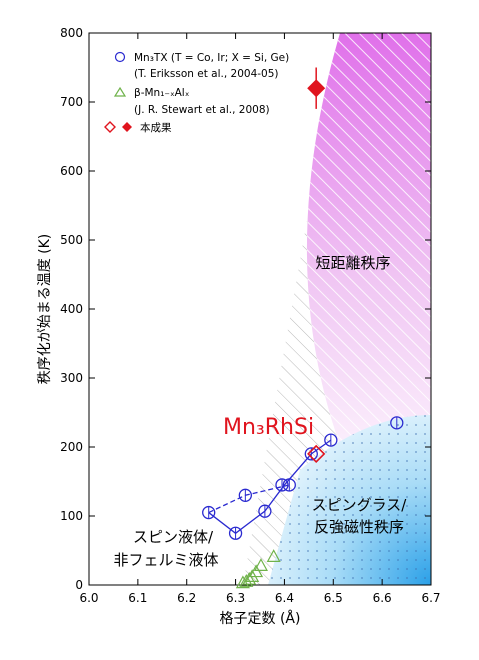 The width and height of the screenshot is (479, 660). I want to click on x-tick-label: 6.7, so click(430, 598).